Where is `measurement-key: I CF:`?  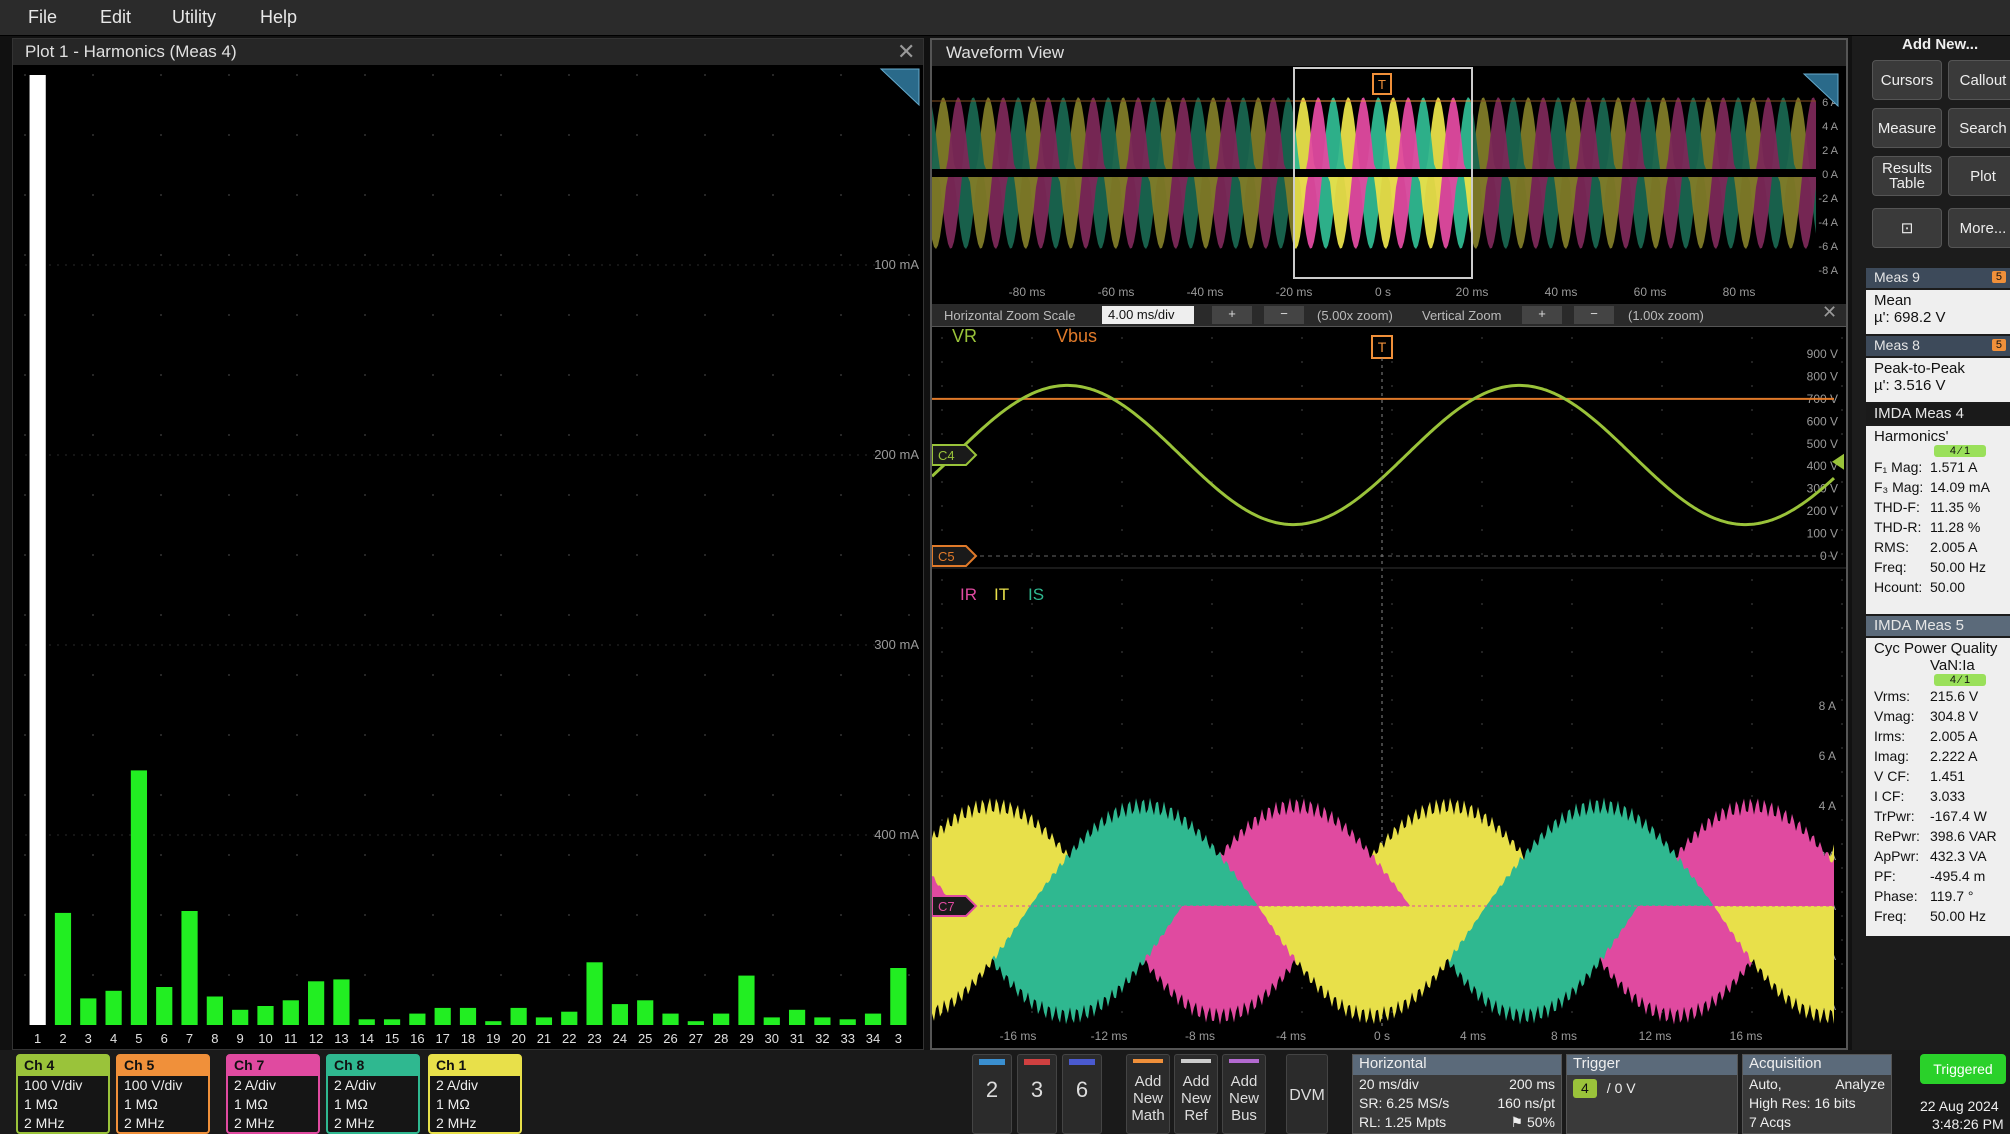
measurement-key: I CF: is located at coordinates (1889, 796).